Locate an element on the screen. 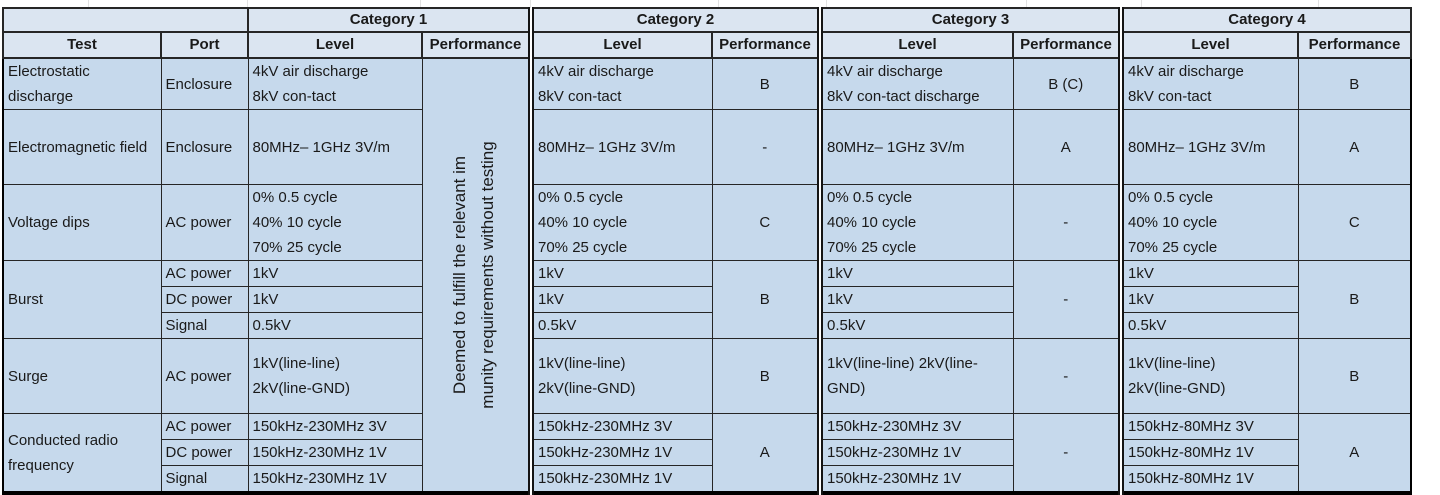  em-performance-cat4: A is located at coordinates (1354, 147).